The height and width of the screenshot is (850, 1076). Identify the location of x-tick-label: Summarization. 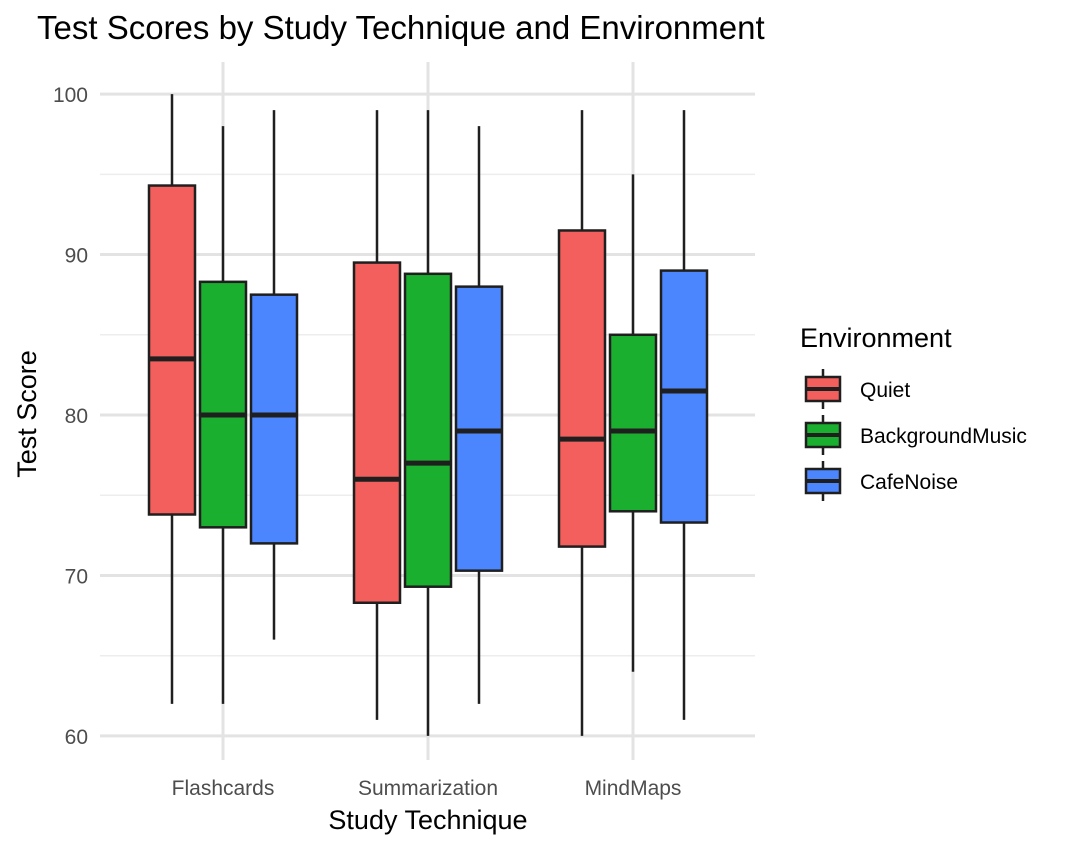
(428, 788).